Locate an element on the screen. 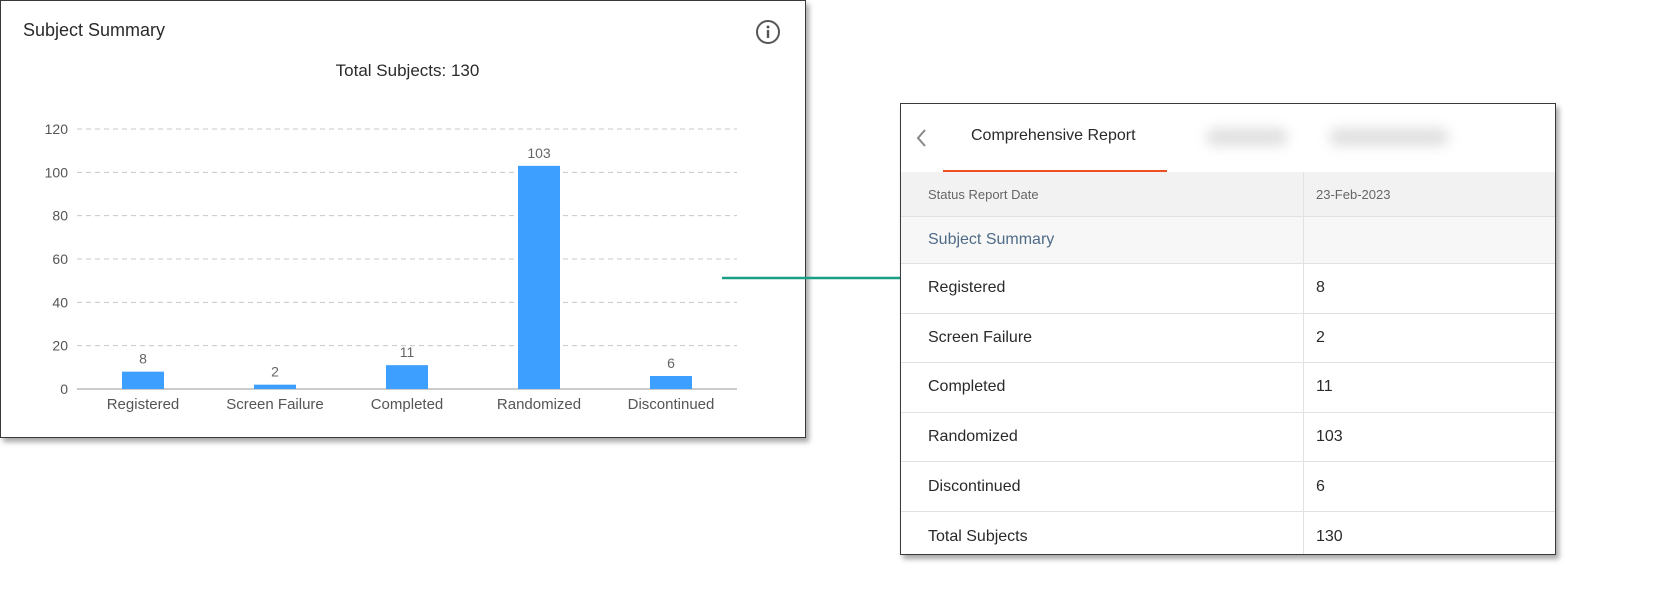  row-value: 130 is located at coordinates (1329, 536).